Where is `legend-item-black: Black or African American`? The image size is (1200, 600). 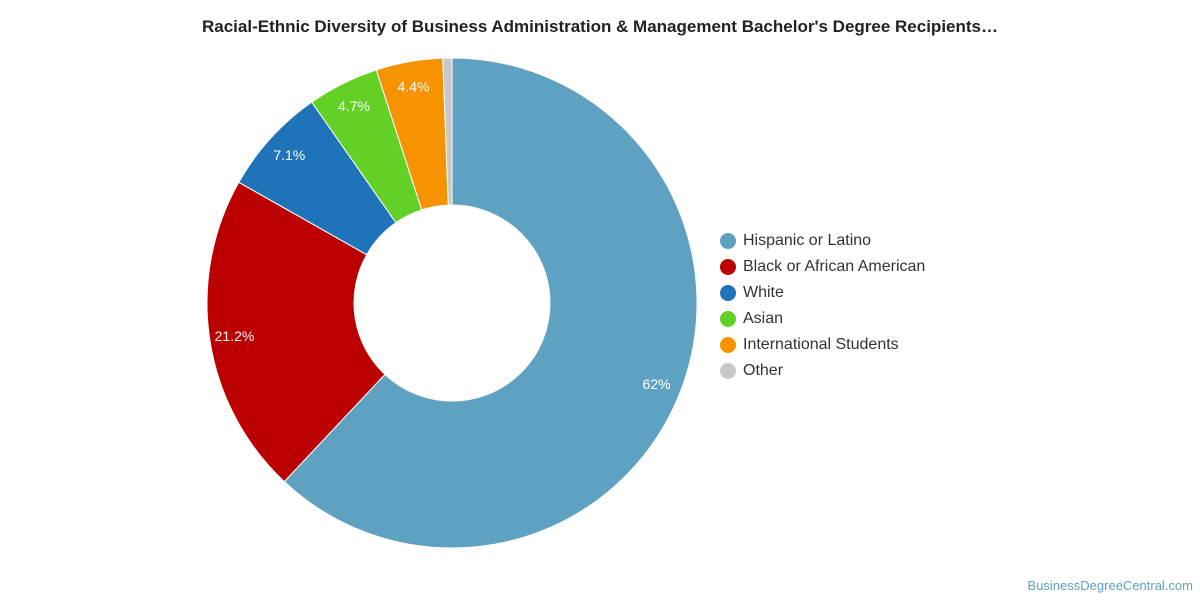 legend-item-black: Black or African American is located at coordinates (822, 267).